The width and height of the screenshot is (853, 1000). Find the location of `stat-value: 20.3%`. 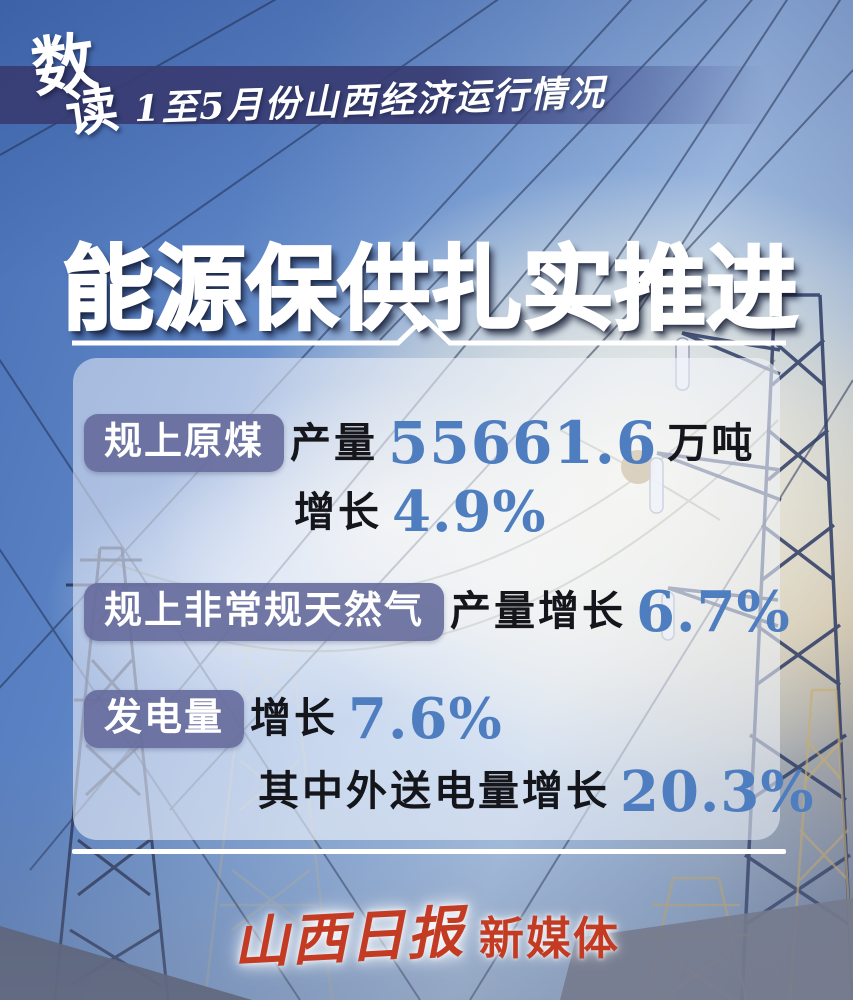

stat-value: 20.3% is located at coordinates (717, 791).